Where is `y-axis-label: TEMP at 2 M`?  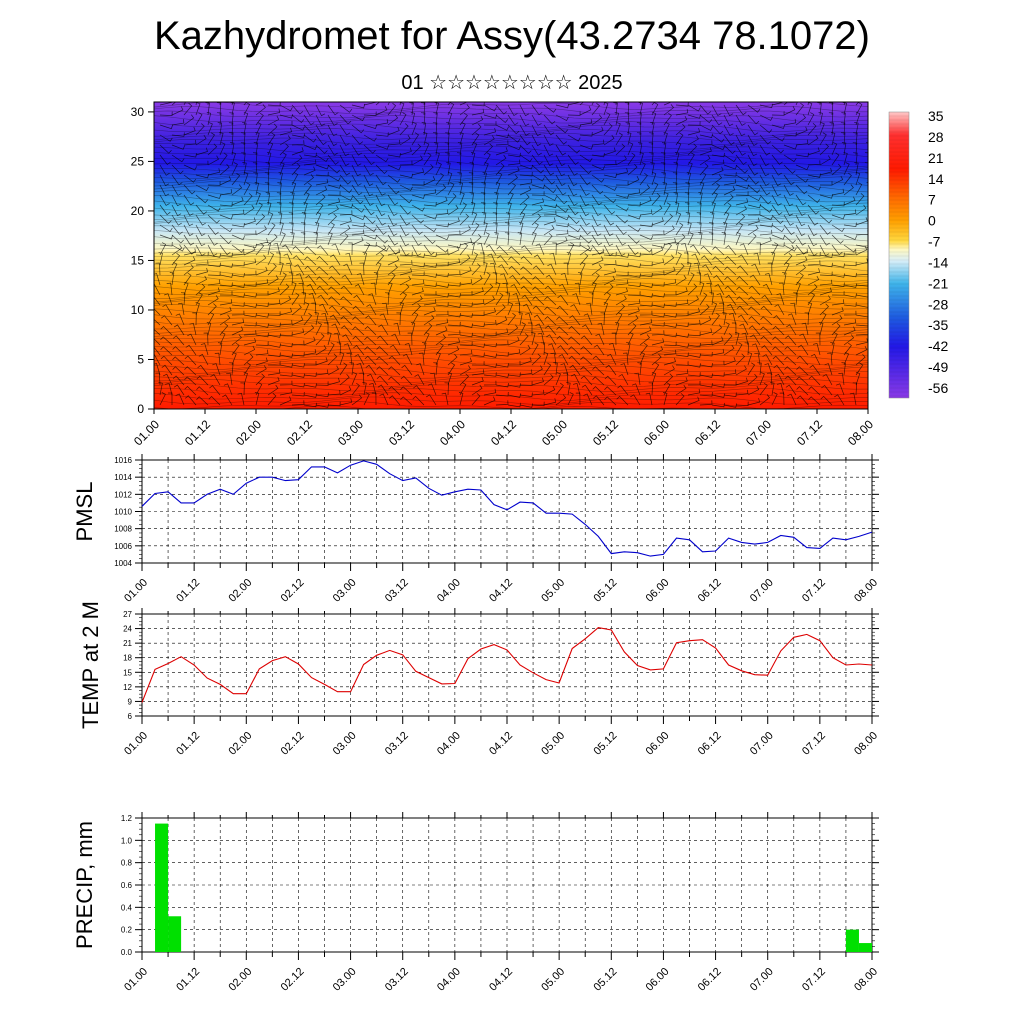
y-axis-label: TEMP at 2 M is located at coordinates (90, 665).